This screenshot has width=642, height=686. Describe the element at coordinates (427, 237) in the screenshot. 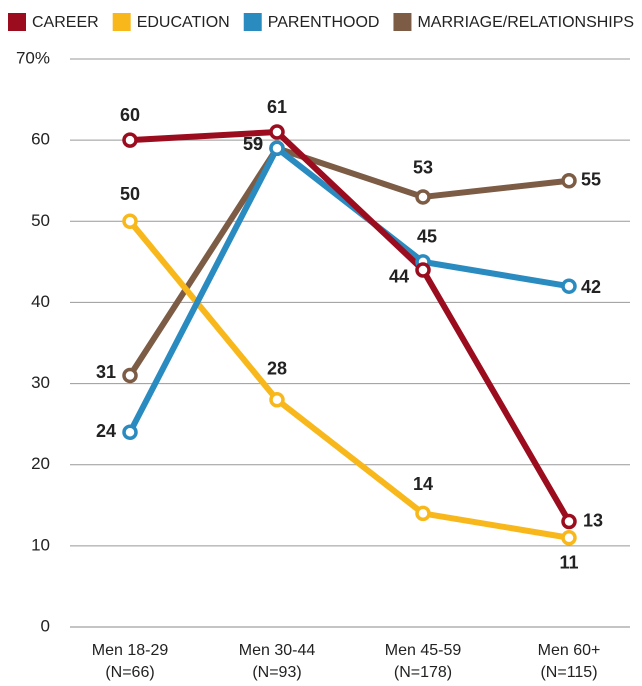

I see `data-label: 45` at that location.